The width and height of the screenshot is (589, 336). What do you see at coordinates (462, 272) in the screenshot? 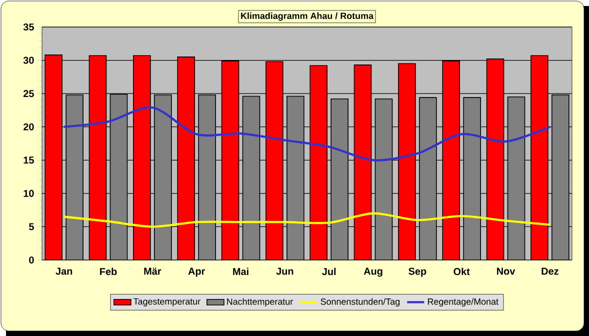
I see `x-tick-label: Okt` at bounding box center [462, 272].